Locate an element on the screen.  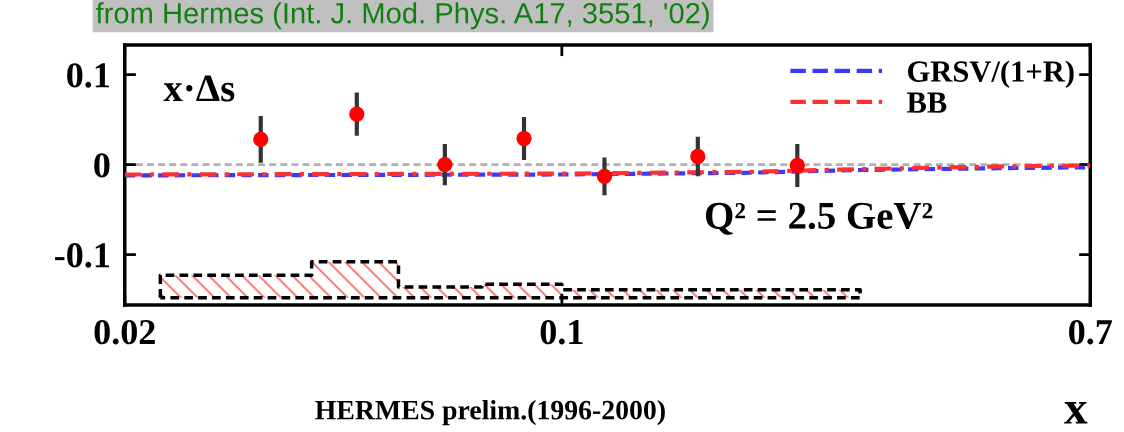
y-tick-label: 0 is located at coordinates (102, 165).